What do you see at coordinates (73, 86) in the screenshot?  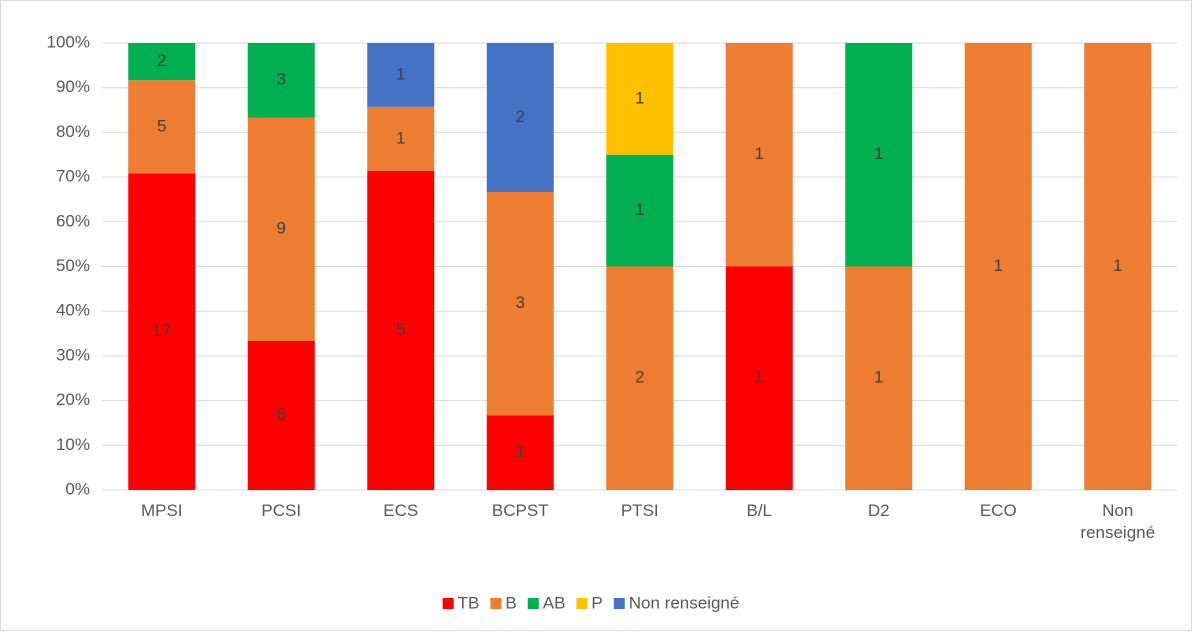 I see `y-tick-label: 90%` at bounding box center [73, 86].